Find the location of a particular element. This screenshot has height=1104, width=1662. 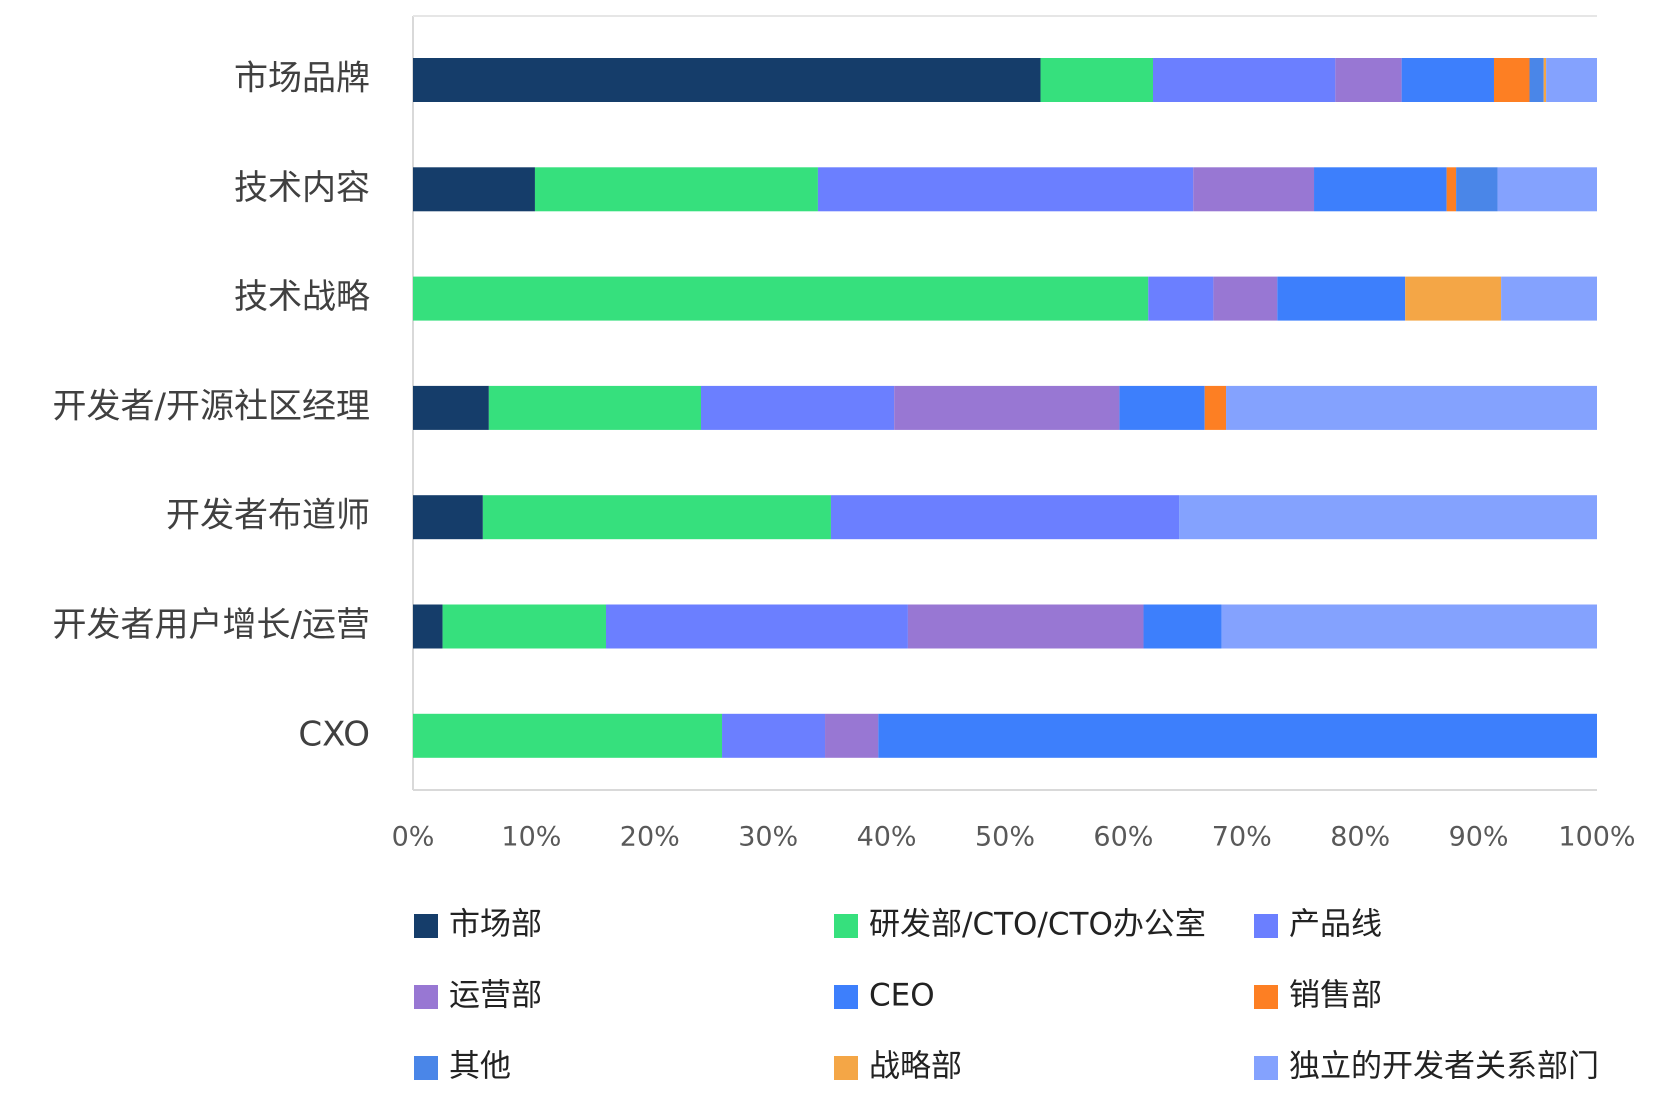

x-tick-label: 20% is located at coordinates (650, 837).